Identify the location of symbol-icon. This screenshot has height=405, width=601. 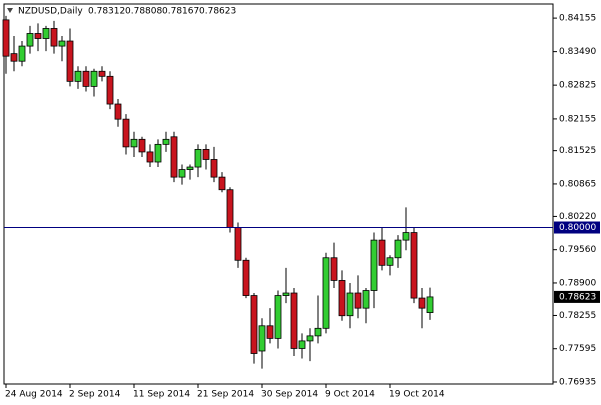
(10, 10).